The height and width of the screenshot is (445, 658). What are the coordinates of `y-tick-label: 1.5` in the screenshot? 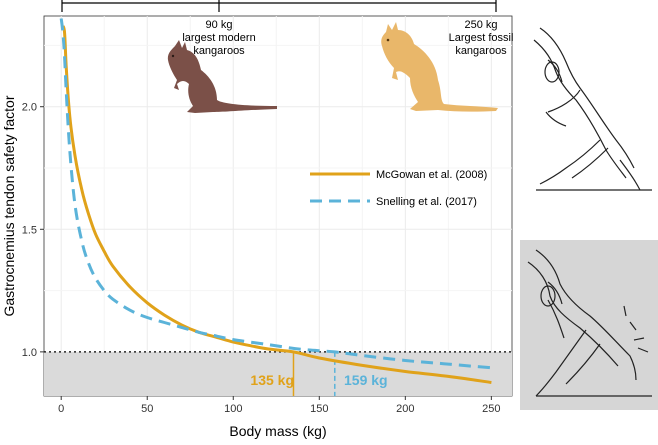 It's located at (29, 230).